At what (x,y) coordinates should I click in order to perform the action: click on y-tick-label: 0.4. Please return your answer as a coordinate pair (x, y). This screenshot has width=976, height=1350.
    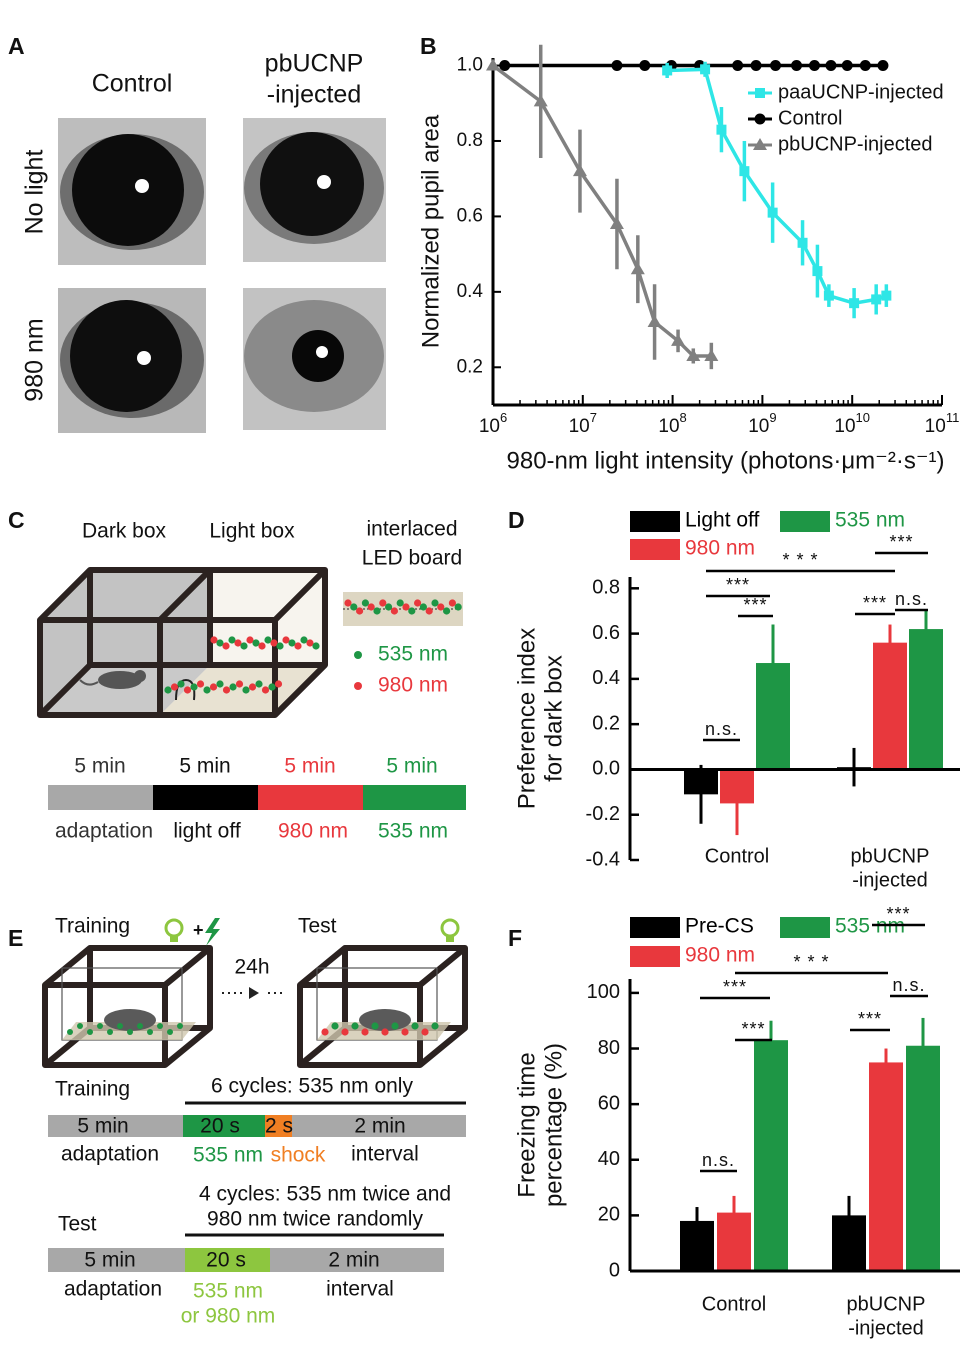
    Looking at the image, I should click on (470, 291).